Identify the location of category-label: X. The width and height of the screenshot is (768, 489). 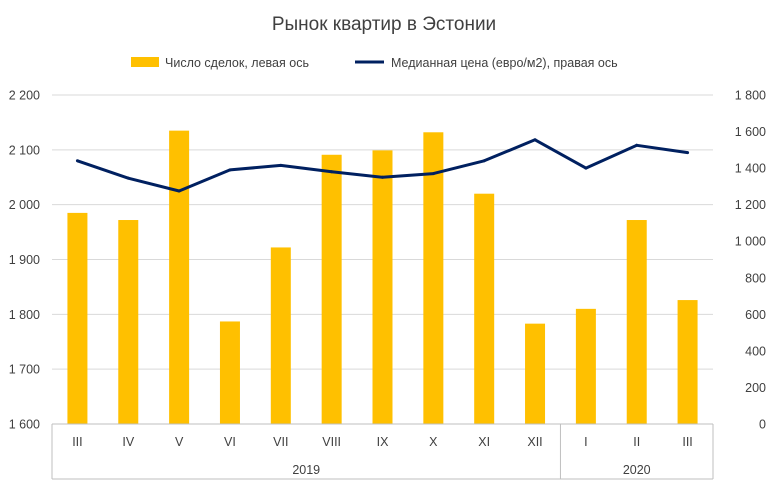
(433, 442).